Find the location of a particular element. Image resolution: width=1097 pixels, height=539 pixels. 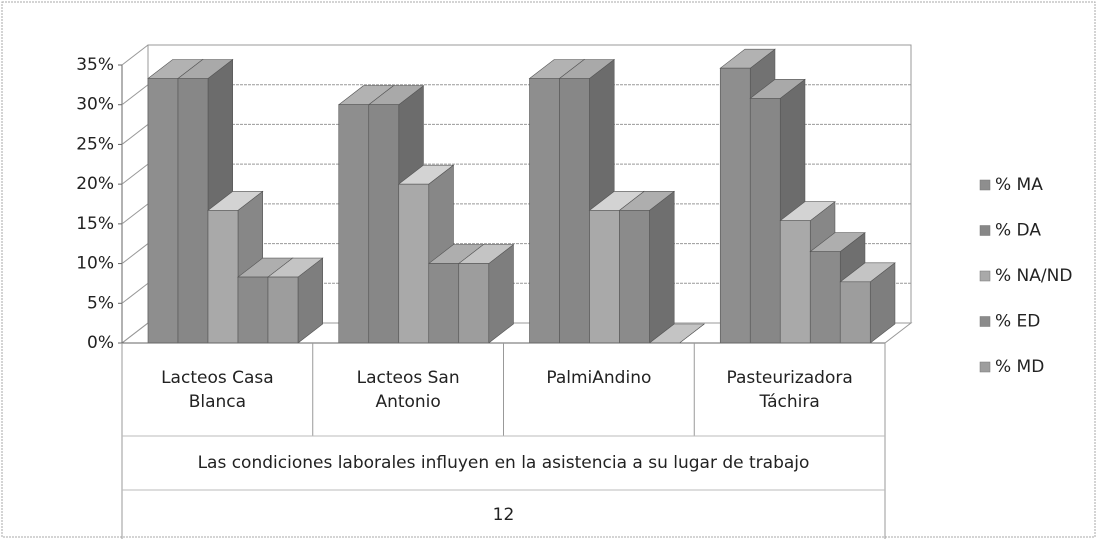

y-tick-label: 25% is located at coordinates (95, 144).